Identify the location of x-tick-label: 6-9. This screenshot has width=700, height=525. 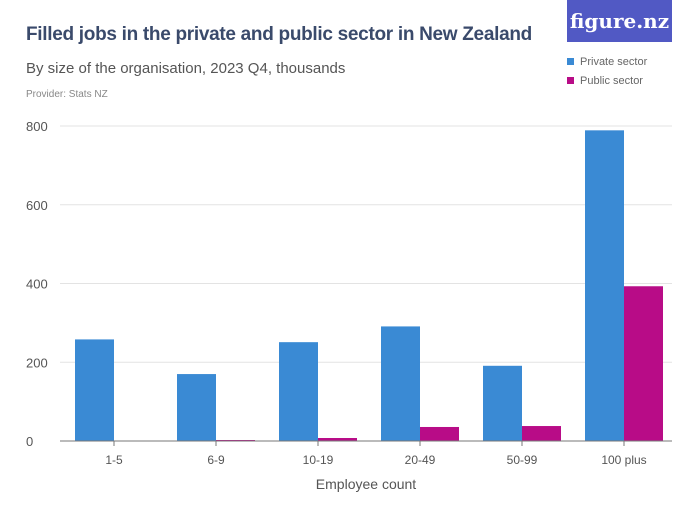
(216, 460).